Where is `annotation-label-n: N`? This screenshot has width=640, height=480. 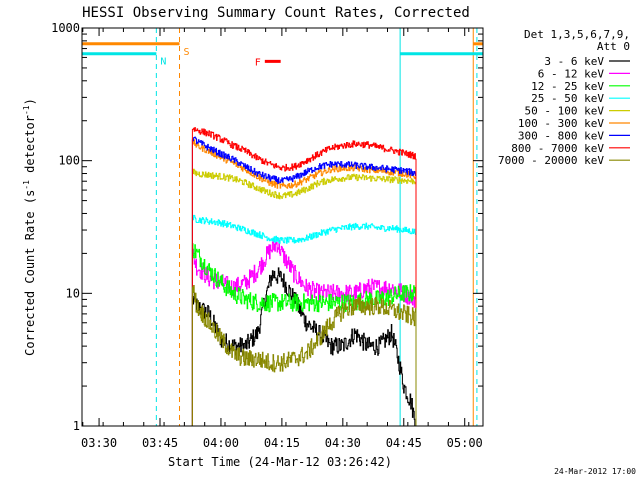
annotation-label-n: N is located at coordinates (163, 62).